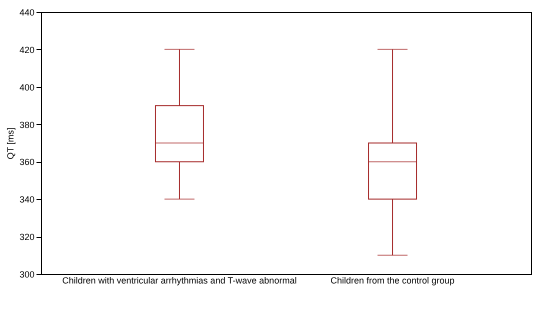  Describe the element at coordinates (26, 237) in the screenshot. I see `y-tick-label: 320` at that location.